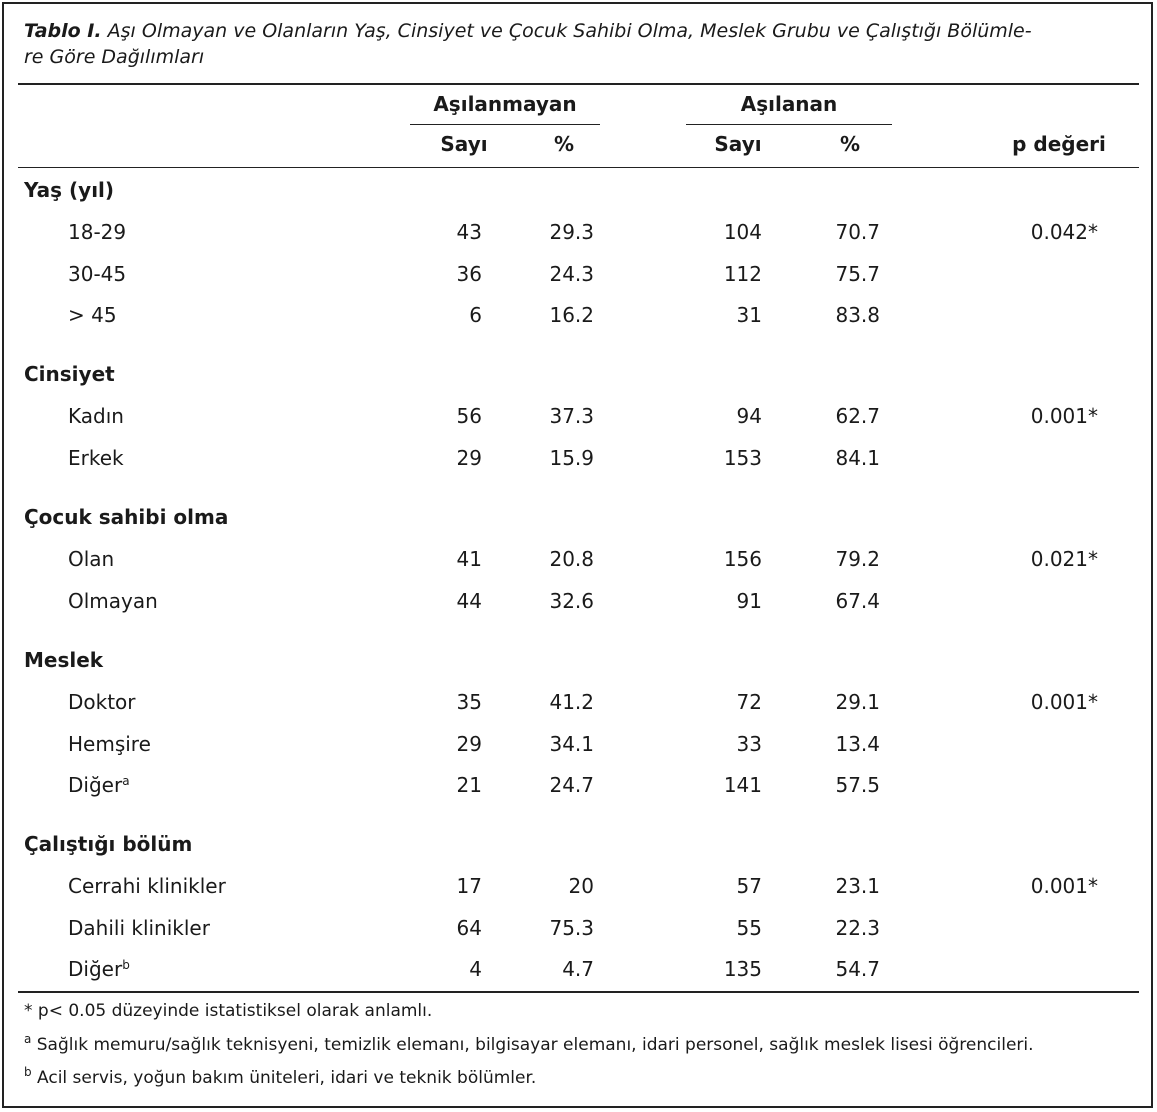 The image size is (1157, 1112). What do you see at coordinates (469, 702) in the screenshot?
I see `unvaccinated-count: 35` at bounding box center [469, 702].